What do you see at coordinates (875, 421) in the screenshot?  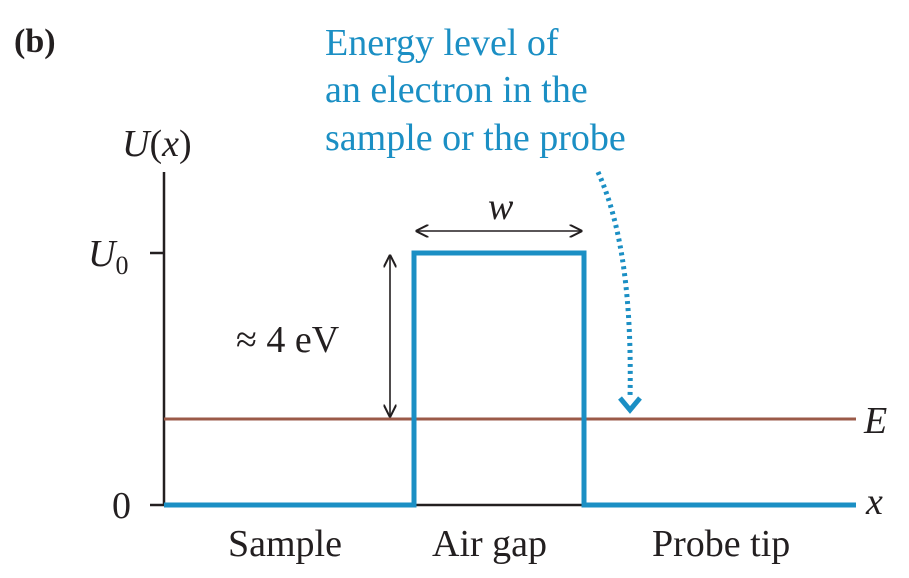 I see `energy-label: E` at bounding box center [875, 421].